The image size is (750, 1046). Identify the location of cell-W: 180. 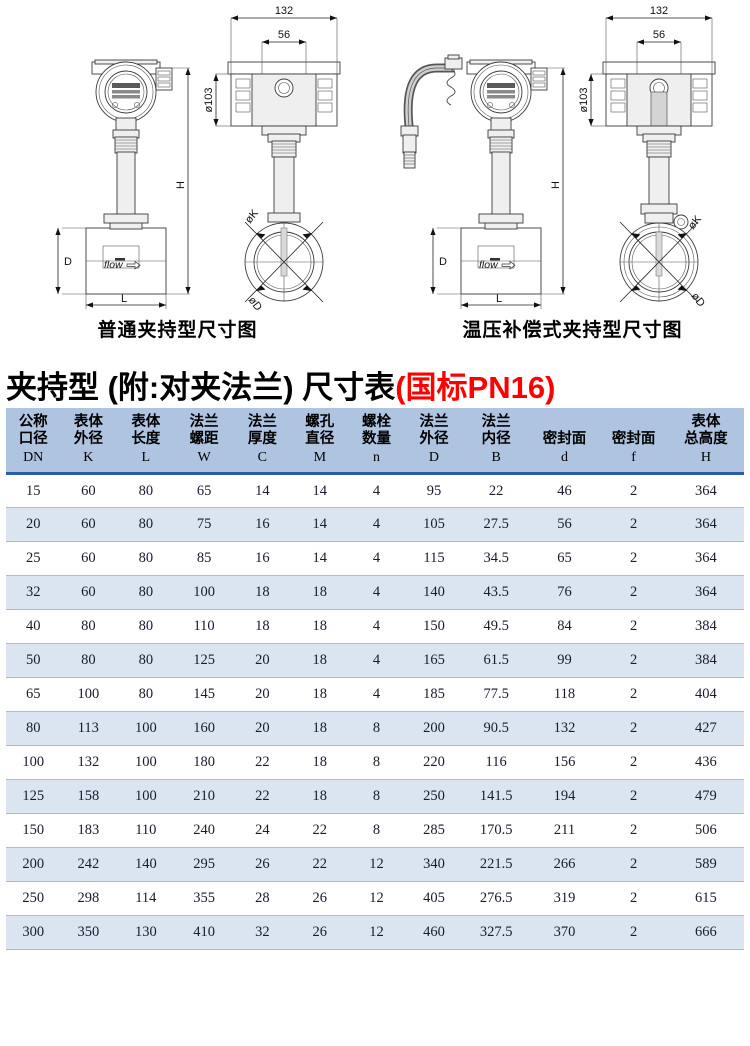
(204, 762).